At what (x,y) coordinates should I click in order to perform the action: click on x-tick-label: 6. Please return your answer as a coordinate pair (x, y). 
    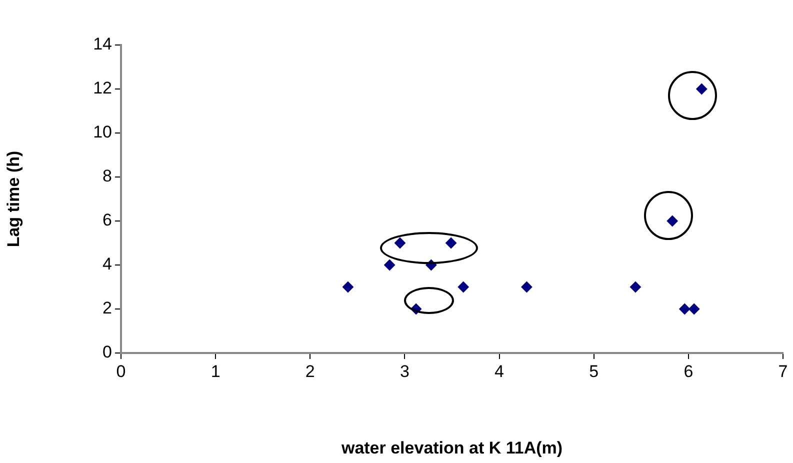
    Looking at the image, I should click on (689, 371).